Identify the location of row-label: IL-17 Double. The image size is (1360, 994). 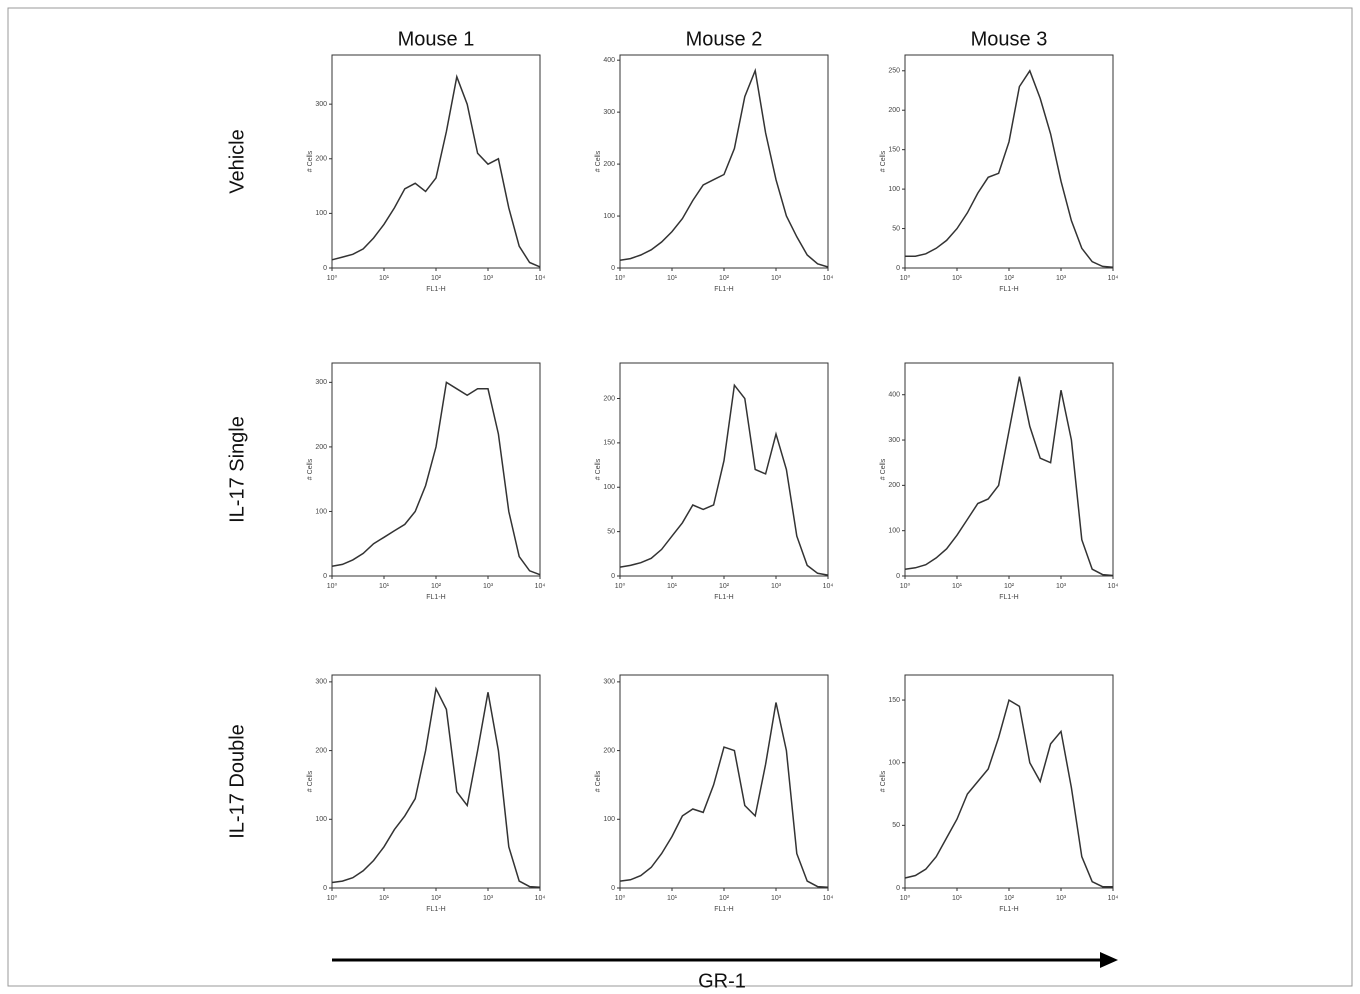
(237, 781).